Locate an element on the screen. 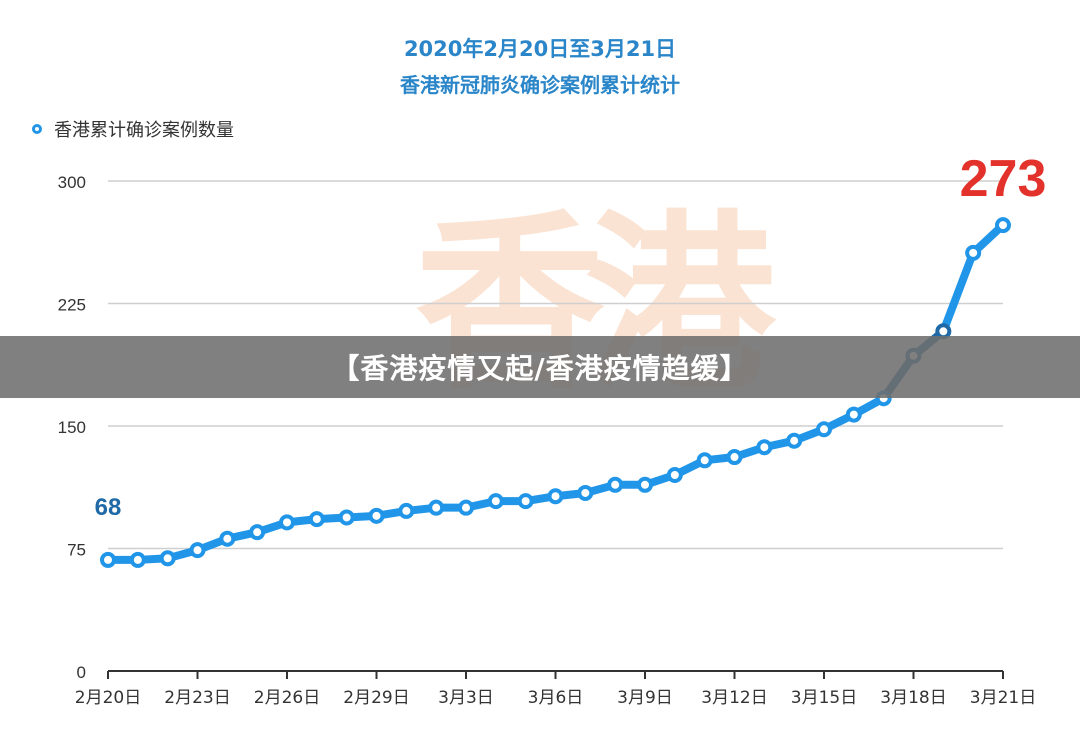 The width and height of the screenshot is (1080, 734). y-tick-label: 150 is located at coordinates (72, 427).